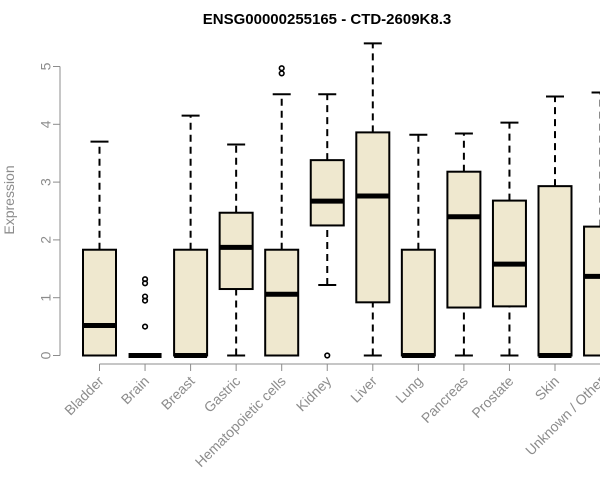 This screenshot has width=600, height=500. Describe the element at coordinates (408, 389) in the screenshot. I see `x-tick-label-lung: Lung` at that location.